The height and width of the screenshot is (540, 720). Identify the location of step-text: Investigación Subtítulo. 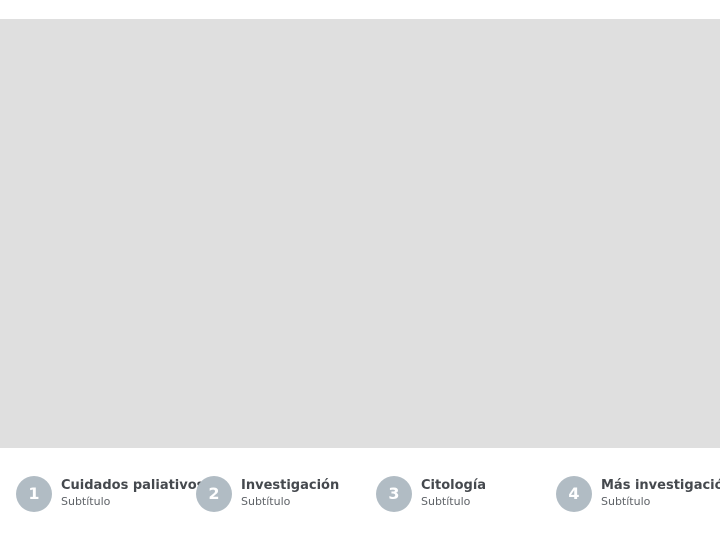
(290, 493).